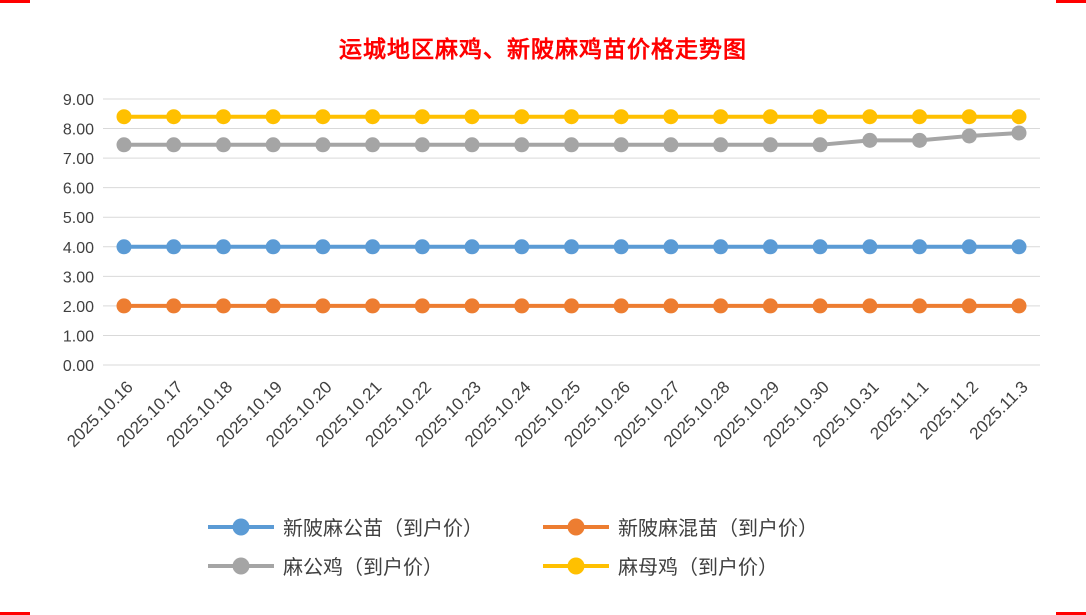 The height and width of the screenshot is (615, 1086). Describe the element at coordinates (78, 159) in the screenshot. I see `y-axis-label: 7.00` at that location.